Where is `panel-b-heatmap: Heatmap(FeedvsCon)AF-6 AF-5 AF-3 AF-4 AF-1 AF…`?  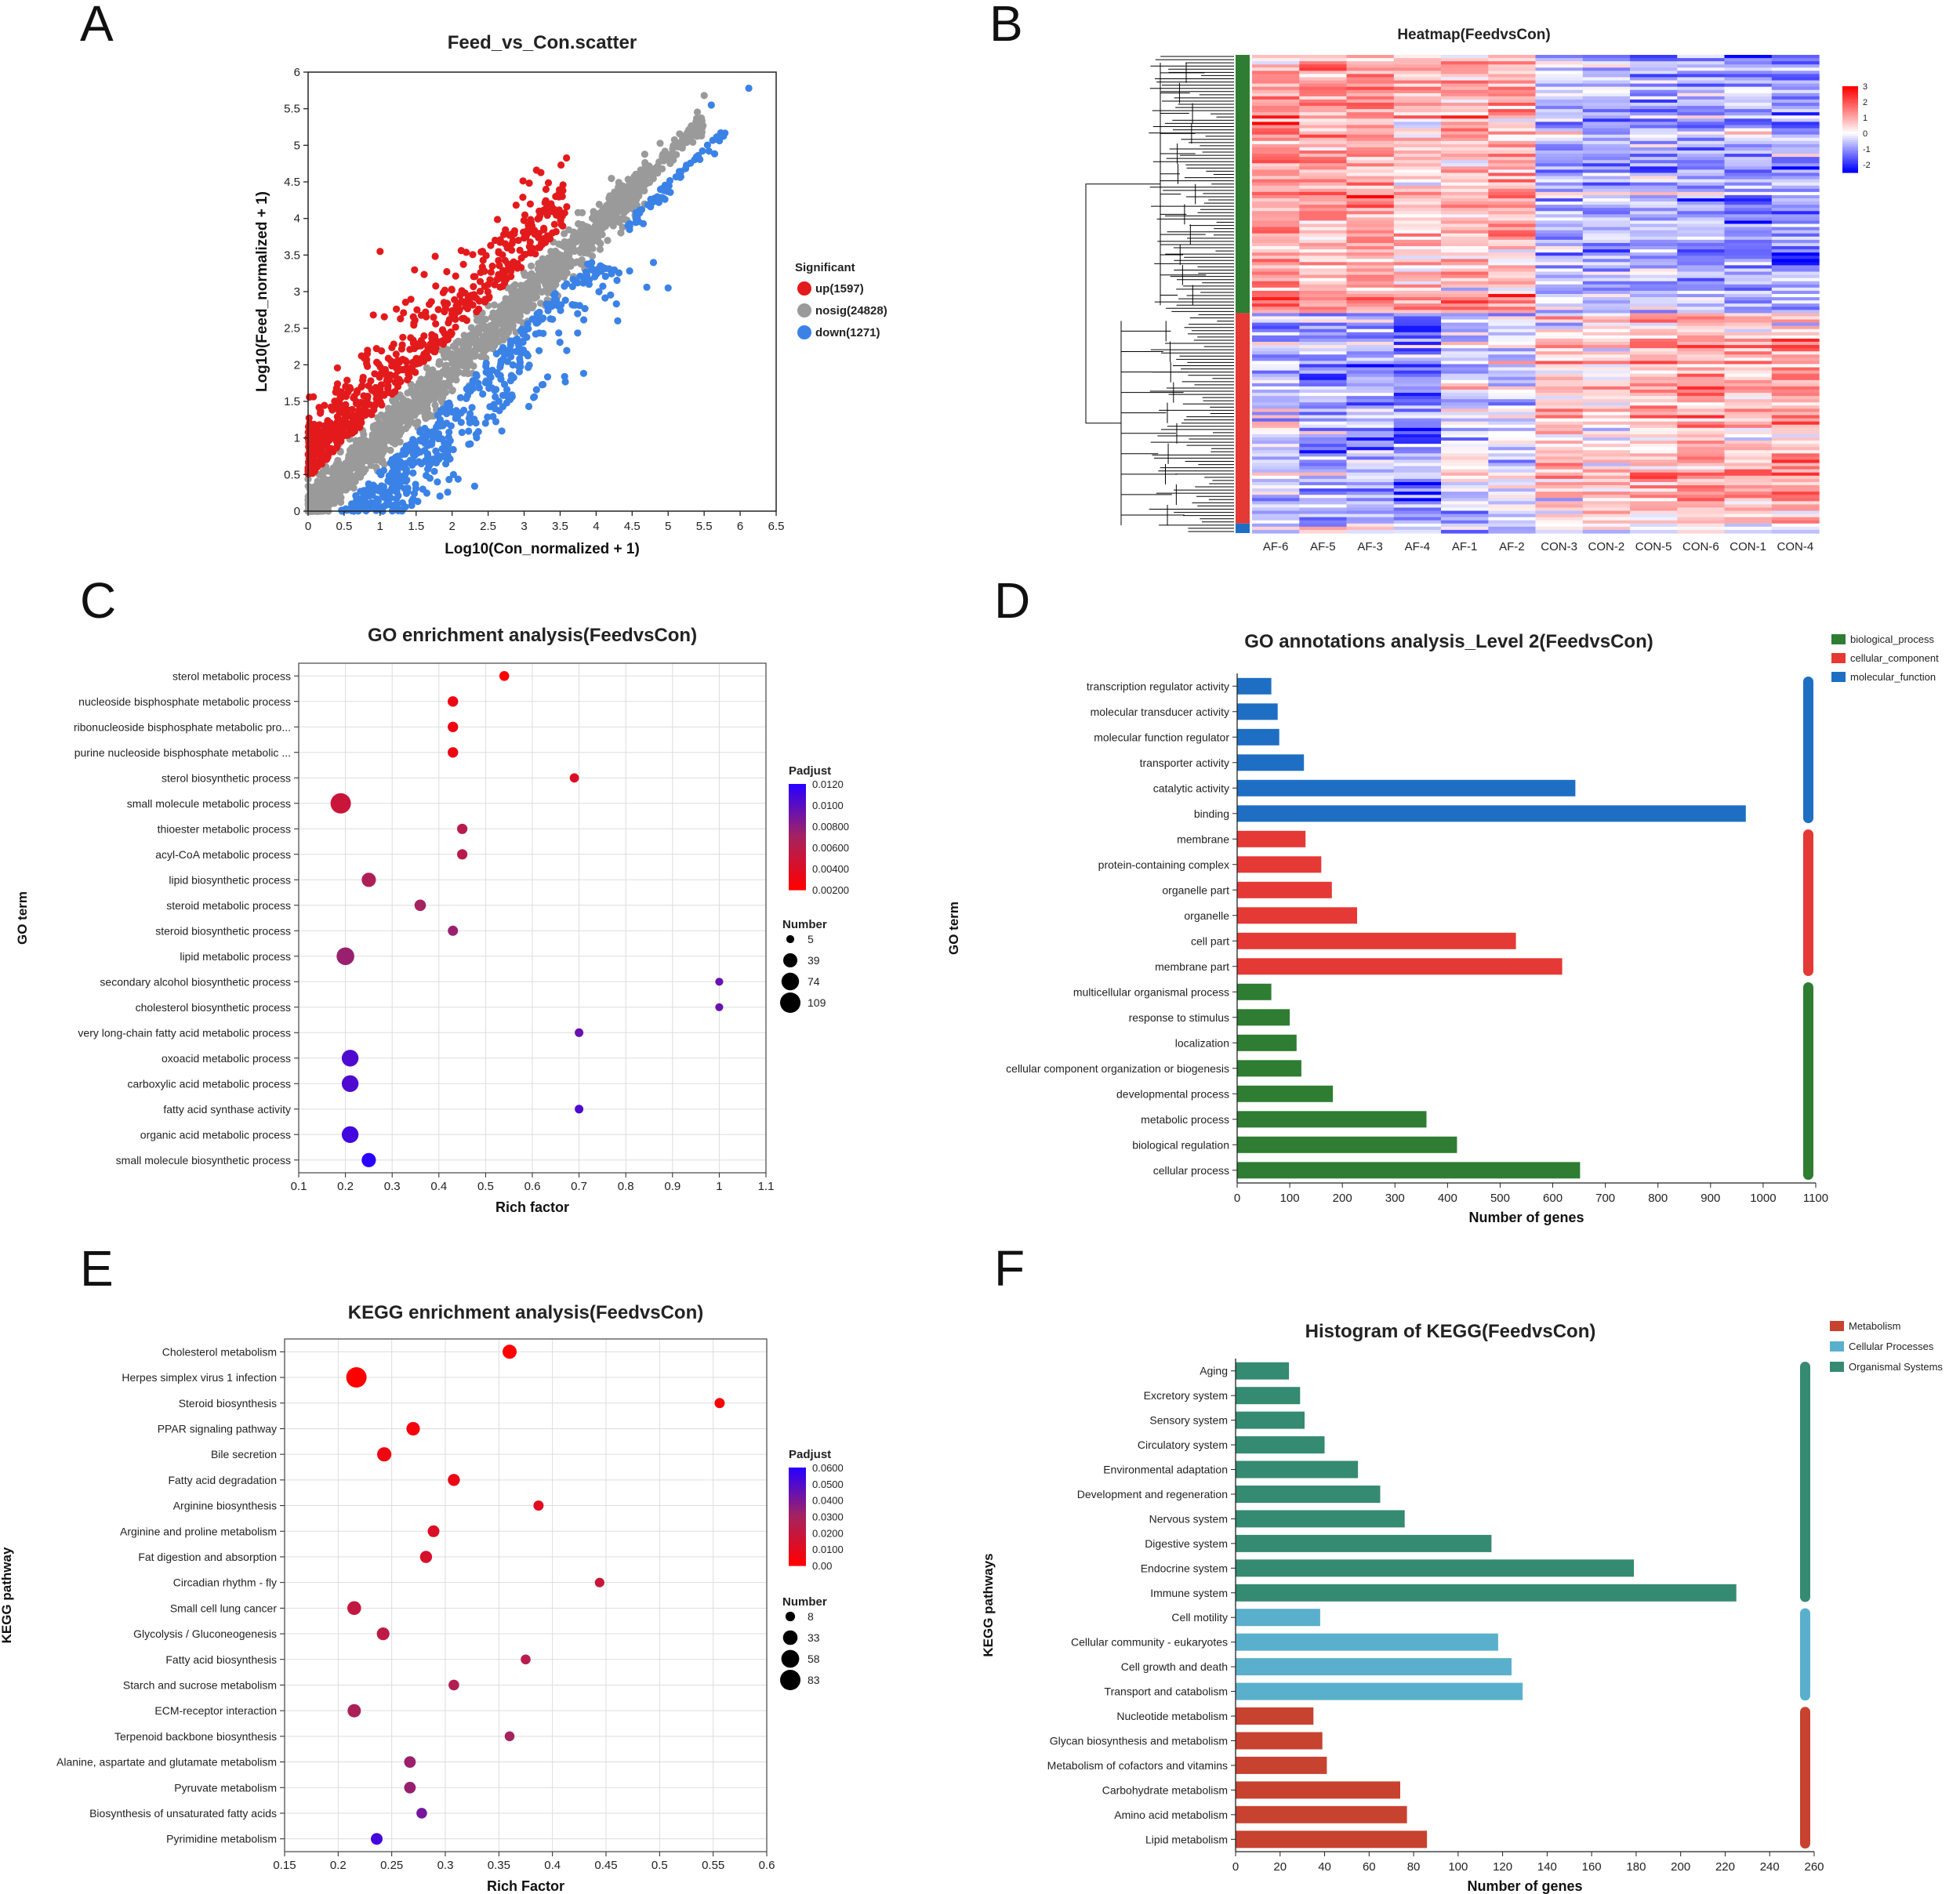 panel-b-heatmap: Heatmap(FeedvsCon)AF-6 AF-5 AF-3 AF-4 AF-1 AF… is located at coordinates (1478, 290).